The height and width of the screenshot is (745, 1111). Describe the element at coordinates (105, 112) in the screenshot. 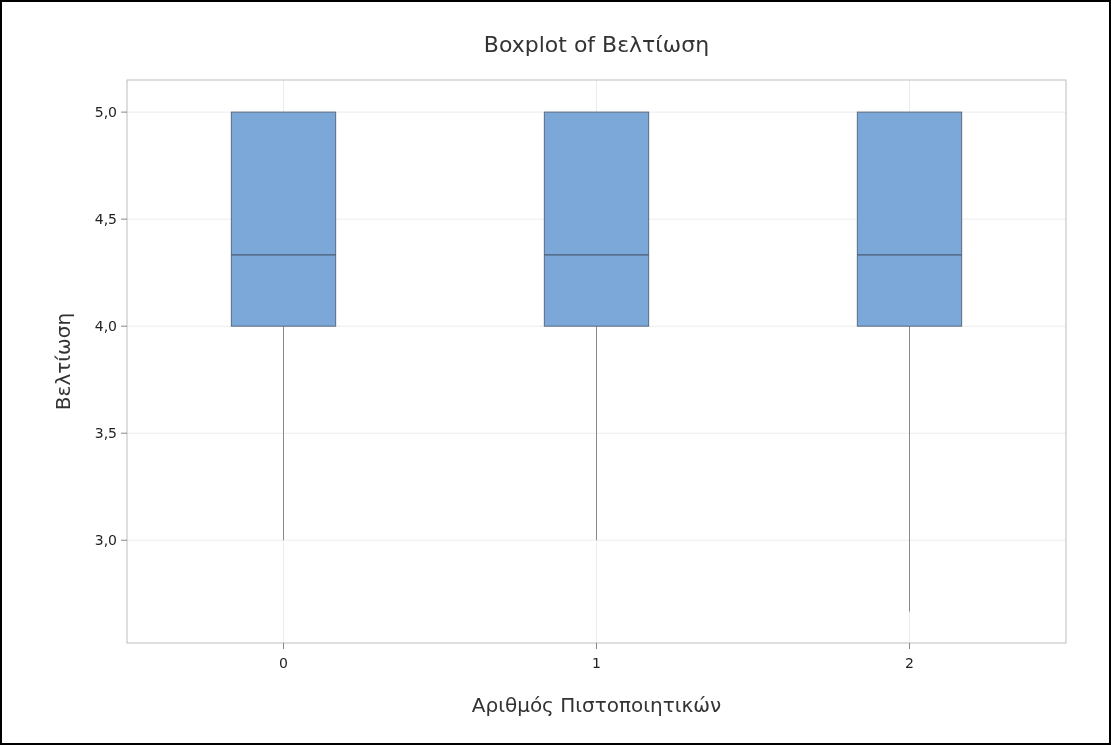

I see `y-tick-label: 5,0` at that location.